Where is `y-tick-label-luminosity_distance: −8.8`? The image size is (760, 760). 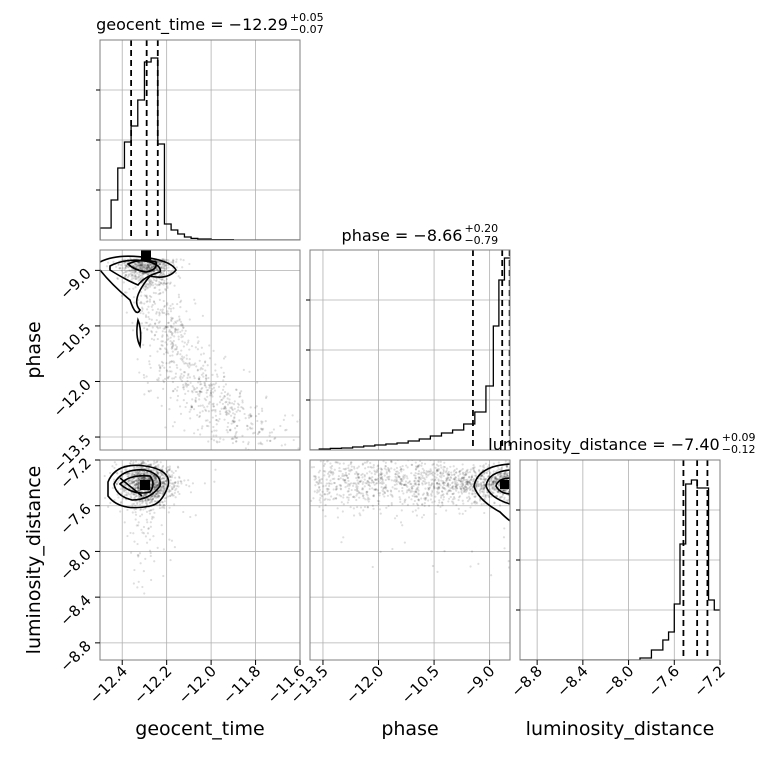
y-tick-label-luminosity_distance: −8.8 is located at coordinates (75, 656).